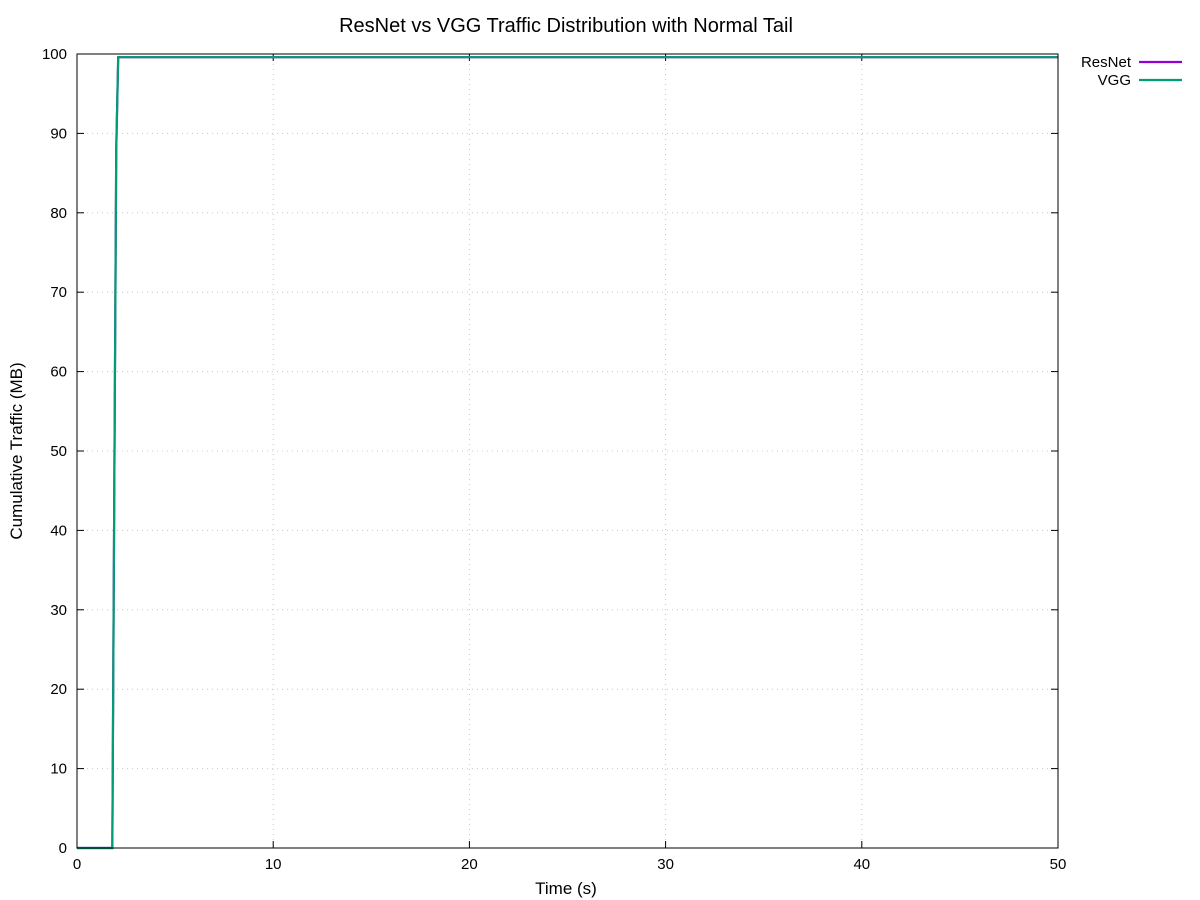 This screenshot has height=900, width=1200. Describe the element at coordinates (566, 888) in the screenshot. I see `x-axis-label: Time (s)` at that location.